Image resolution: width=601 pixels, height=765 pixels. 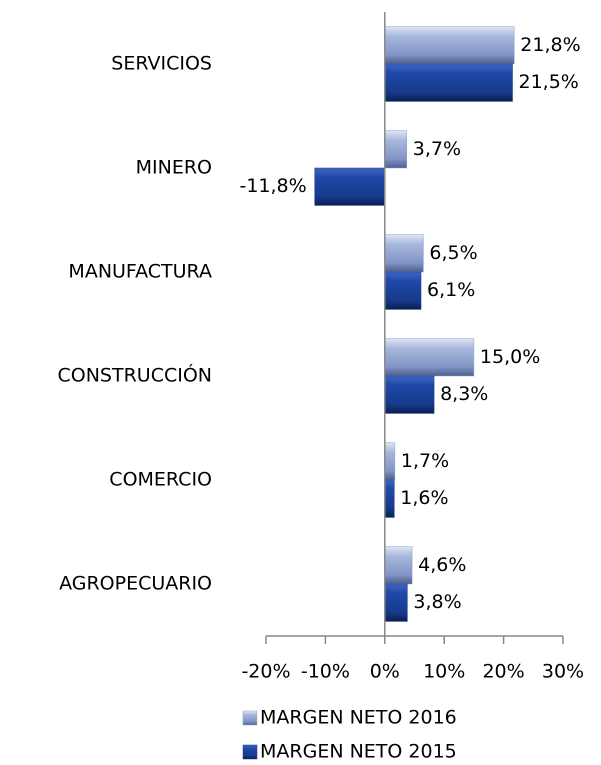 I want to click on x-tick-label: 20%, so click(x=503, y=672).